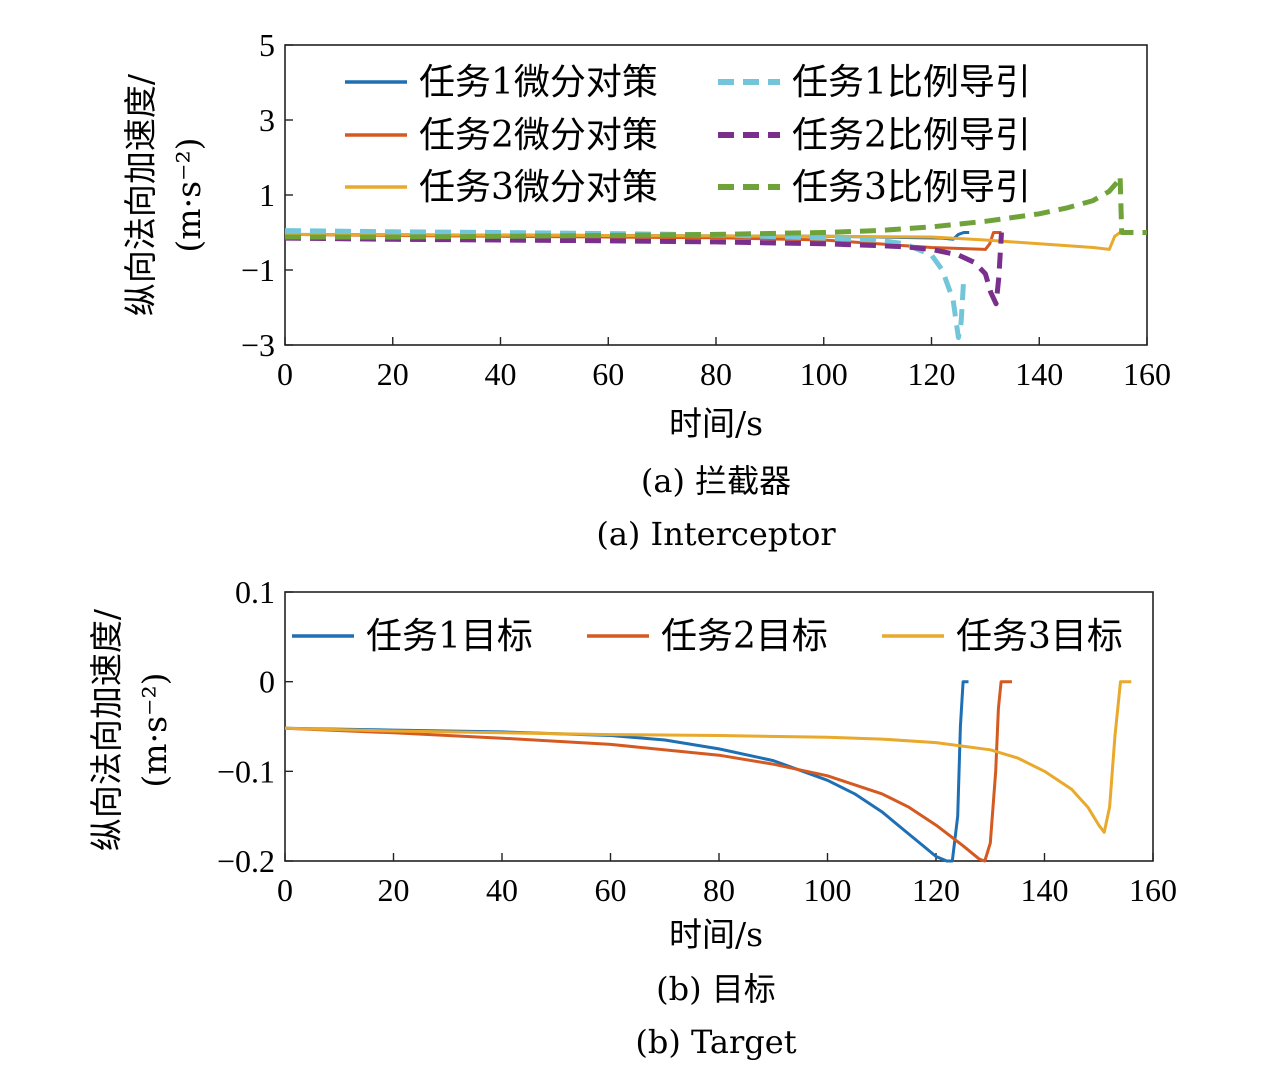 This screenshot has height=1068, width=1276. I want to click on legend-b: 任务1目标 任务2目标 任务3目标, so click(707, 636).